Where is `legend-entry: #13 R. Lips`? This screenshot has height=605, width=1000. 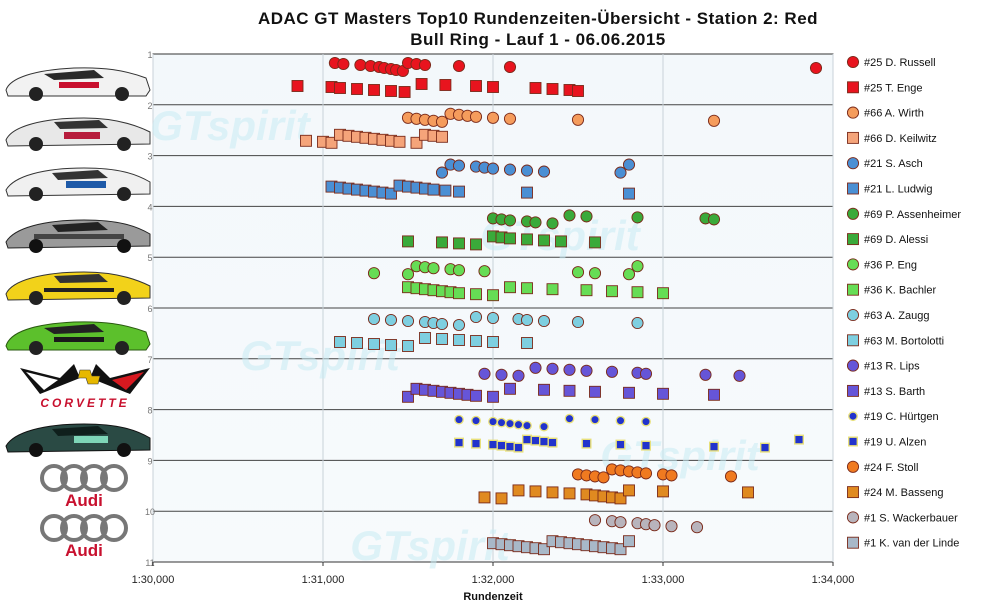
legend-entry: #13 R. Lips is located at coordinates (892, 367).